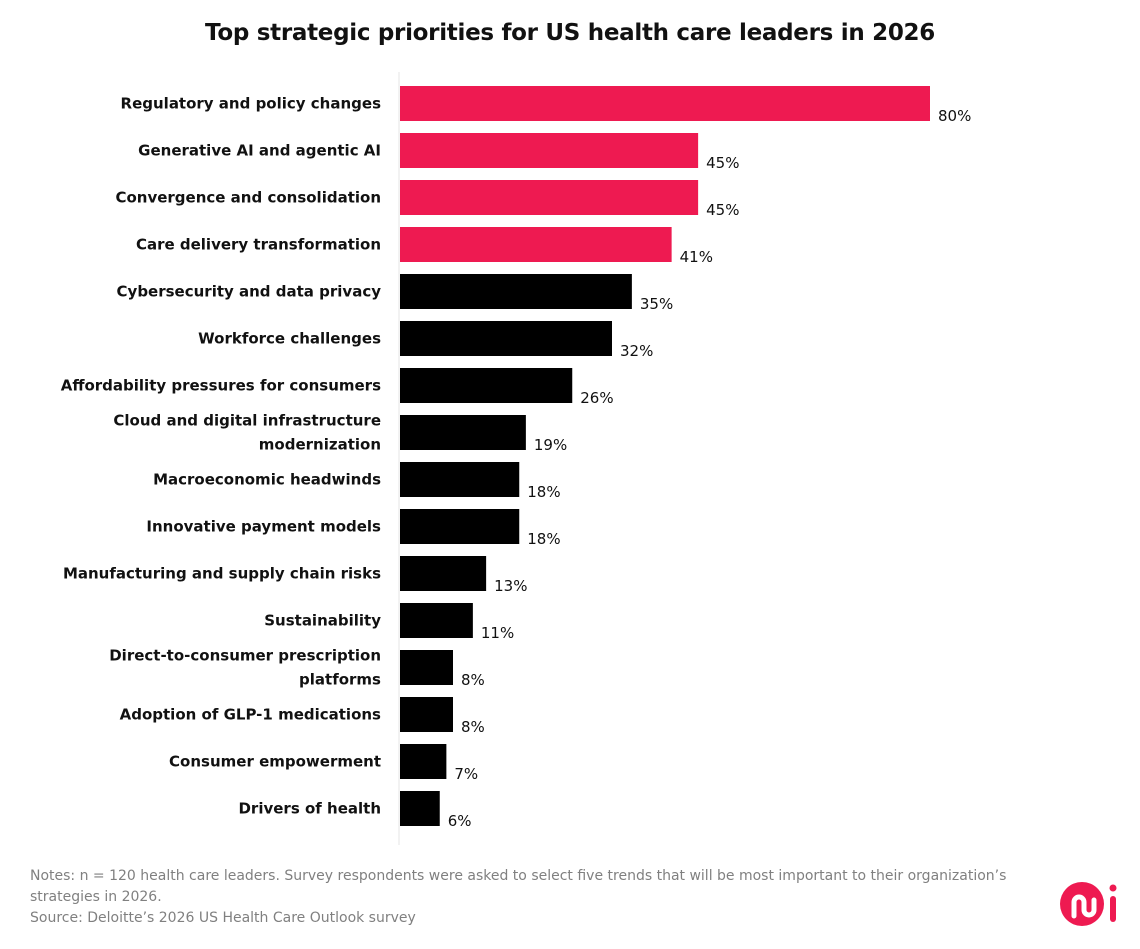  I want to click on category-label: Sustainability, so click(322, 621).